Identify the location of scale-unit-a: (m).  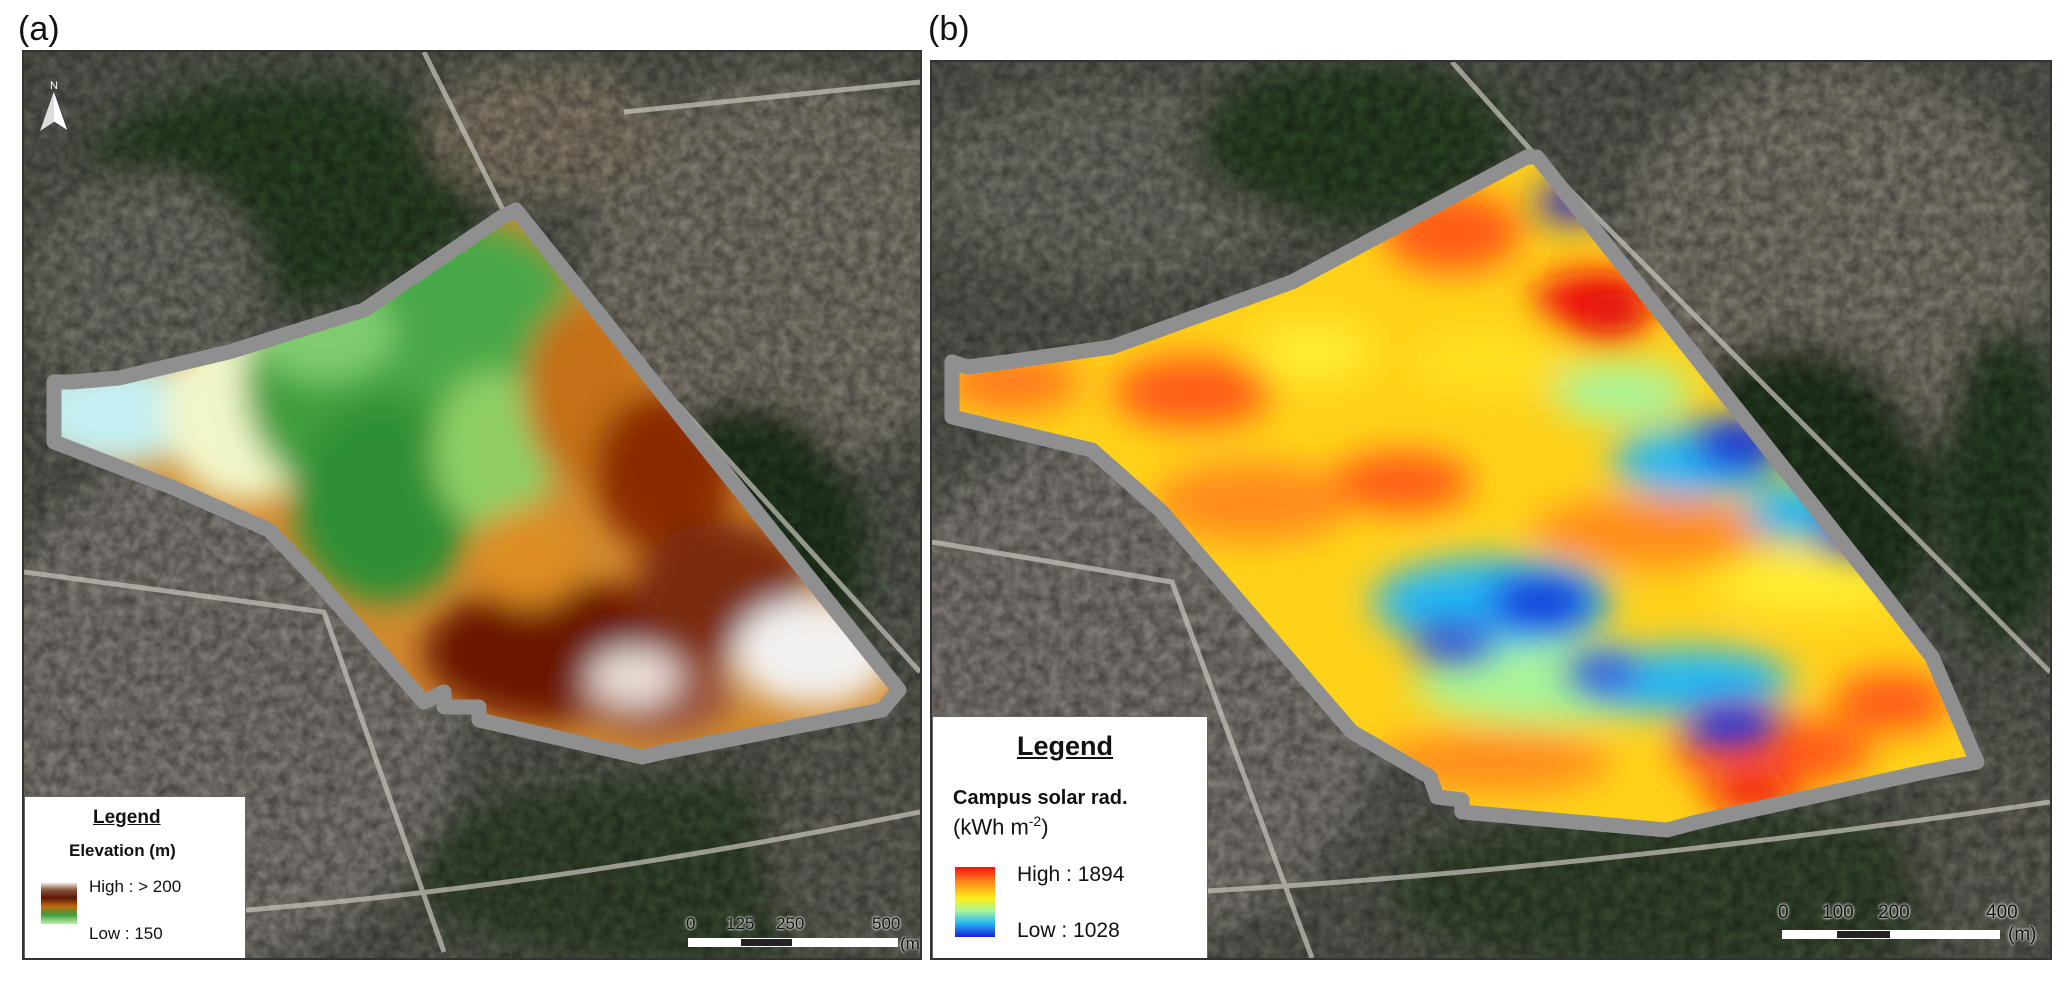
(910, 943).